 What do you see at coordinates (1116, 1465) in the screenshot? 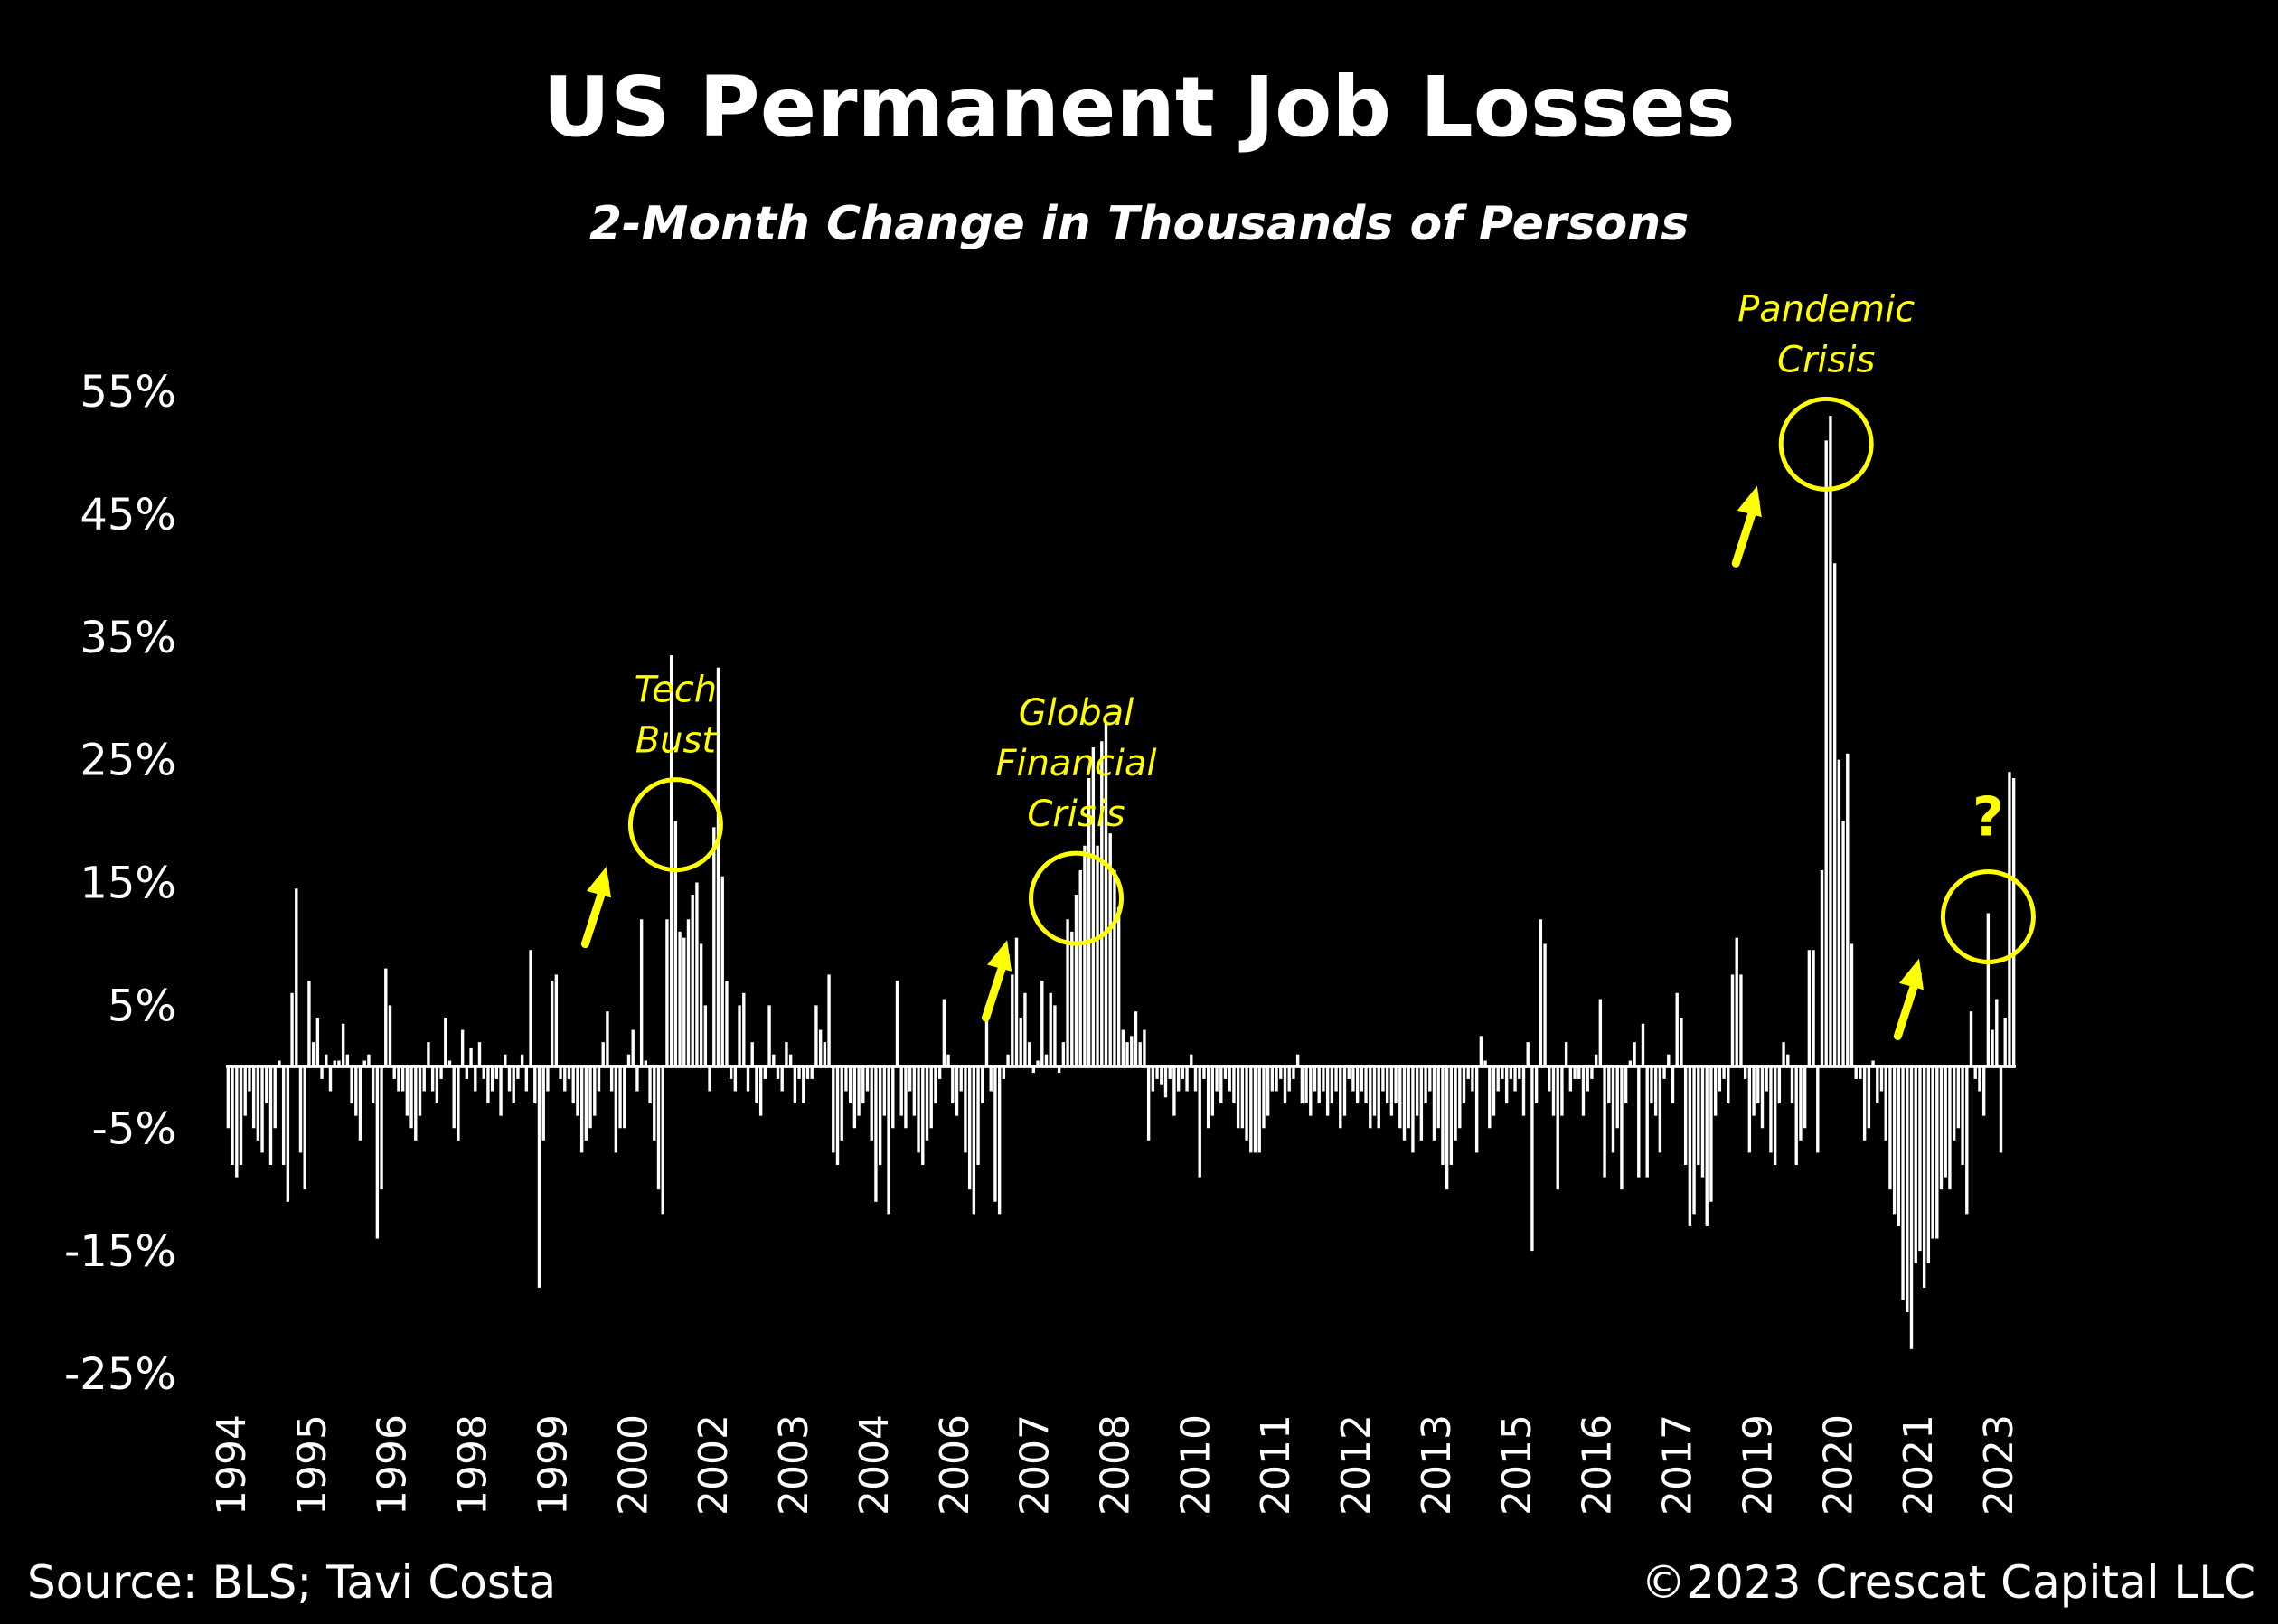
I see `x-tick-label: 2008` at bounding box center [1116, 1465].